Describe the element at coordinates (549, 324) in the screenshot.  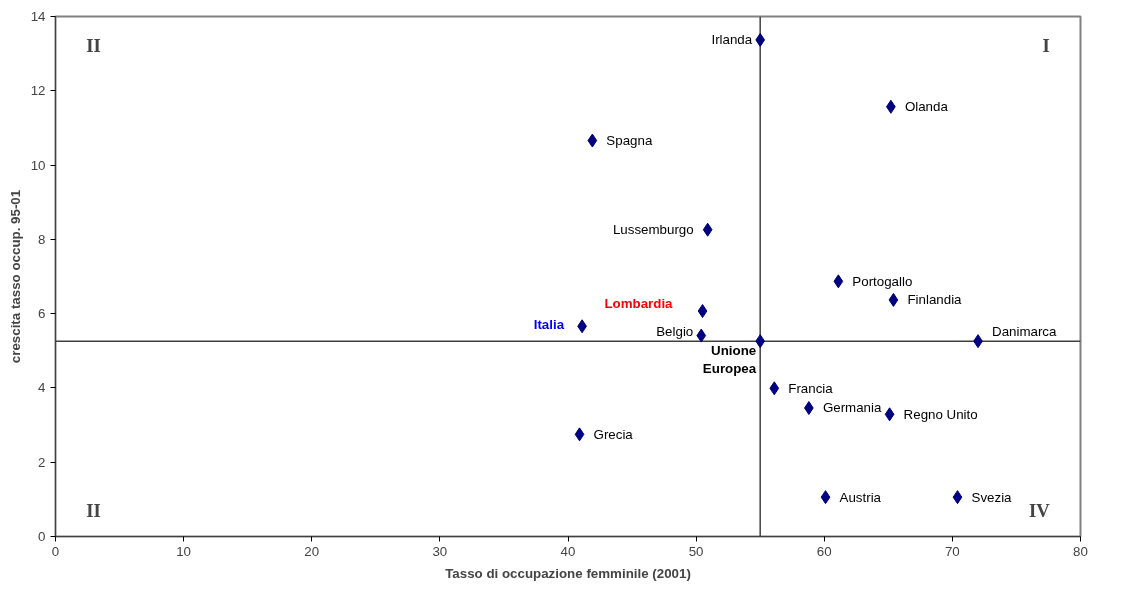
I see `annotation: Italia` at that location.